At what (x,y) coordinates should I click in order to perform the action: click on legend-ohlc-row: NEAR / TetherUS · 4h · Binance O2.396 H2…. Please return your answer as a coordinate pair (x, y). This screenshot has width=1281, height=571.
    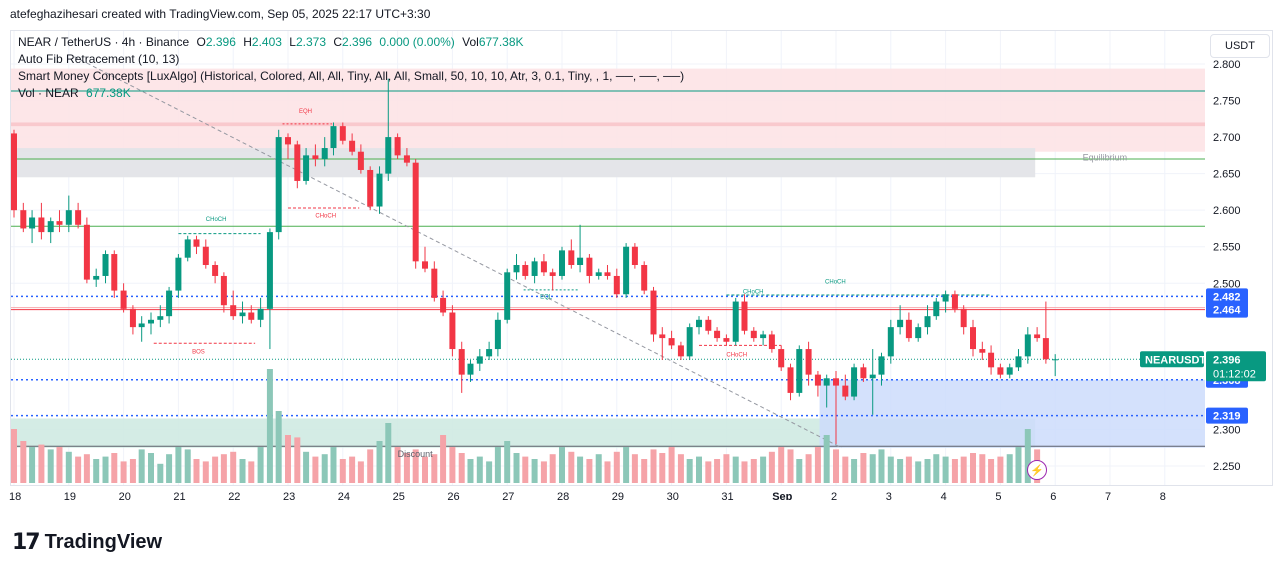
    Looking at the image, I should click on (351, 42).